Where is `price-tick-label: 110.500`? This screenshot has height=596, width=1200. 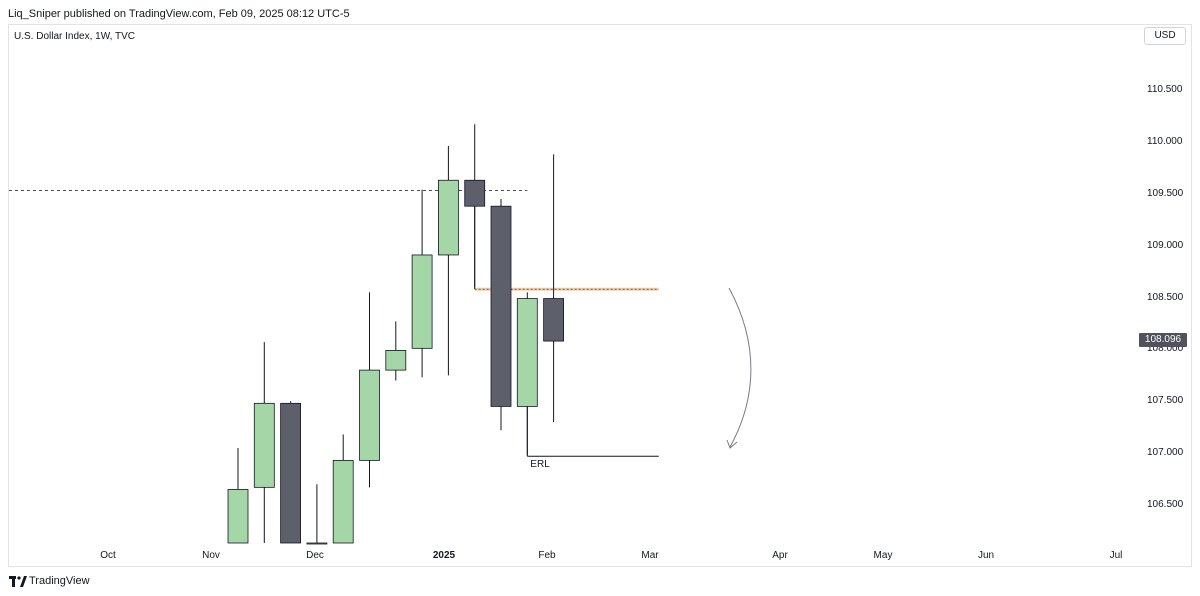
price-tick-label: 110.500 is located at coordinates (1165, 89).